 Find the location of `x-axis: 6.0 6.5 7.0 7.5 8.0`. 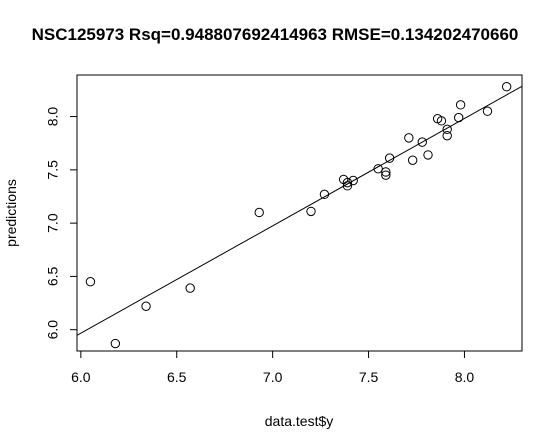

x-axis: 6.0 6.5 7.0 7.5 8.0 is located at coordinates (273, 367).